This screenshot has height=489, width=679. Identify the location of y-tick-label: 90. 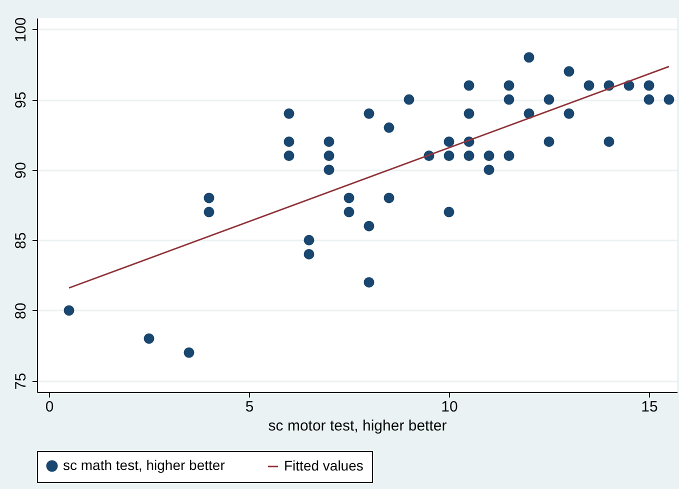
(21, 170).